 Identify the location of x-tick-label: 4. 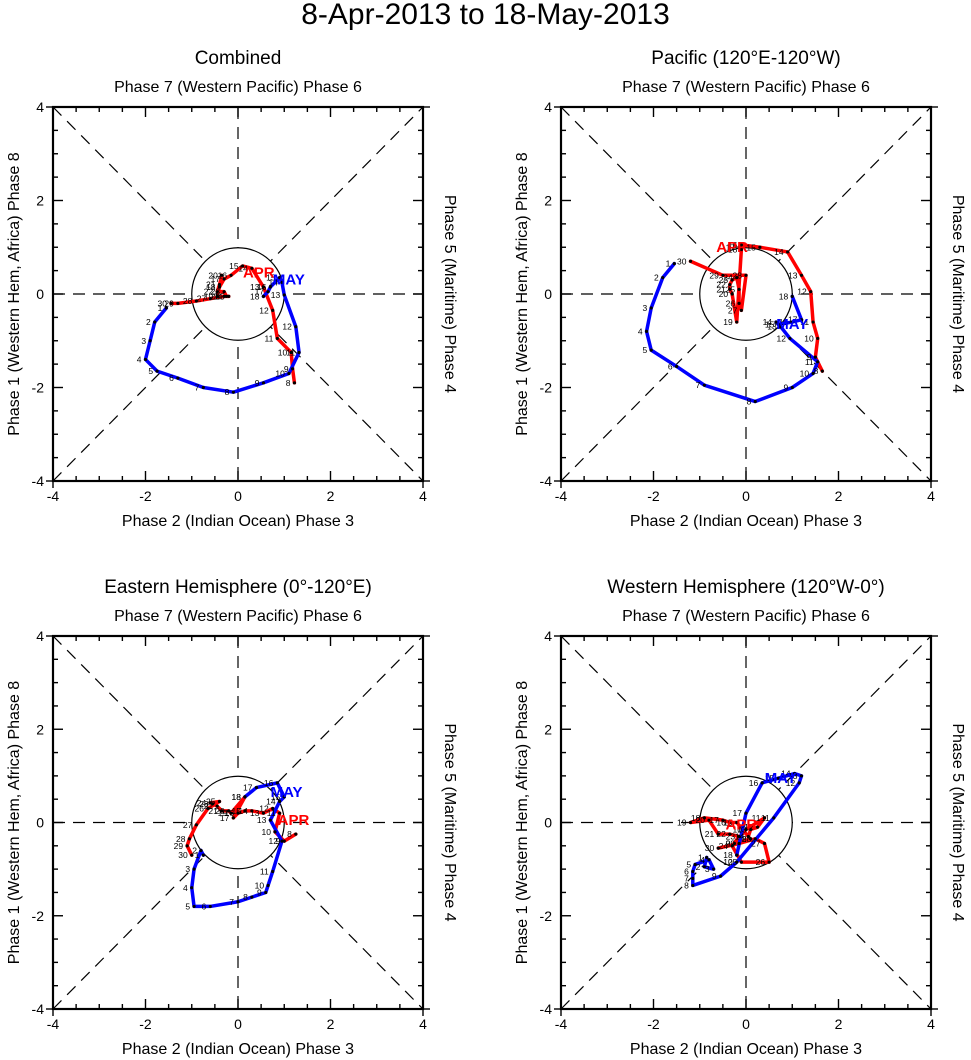
(931, 496).